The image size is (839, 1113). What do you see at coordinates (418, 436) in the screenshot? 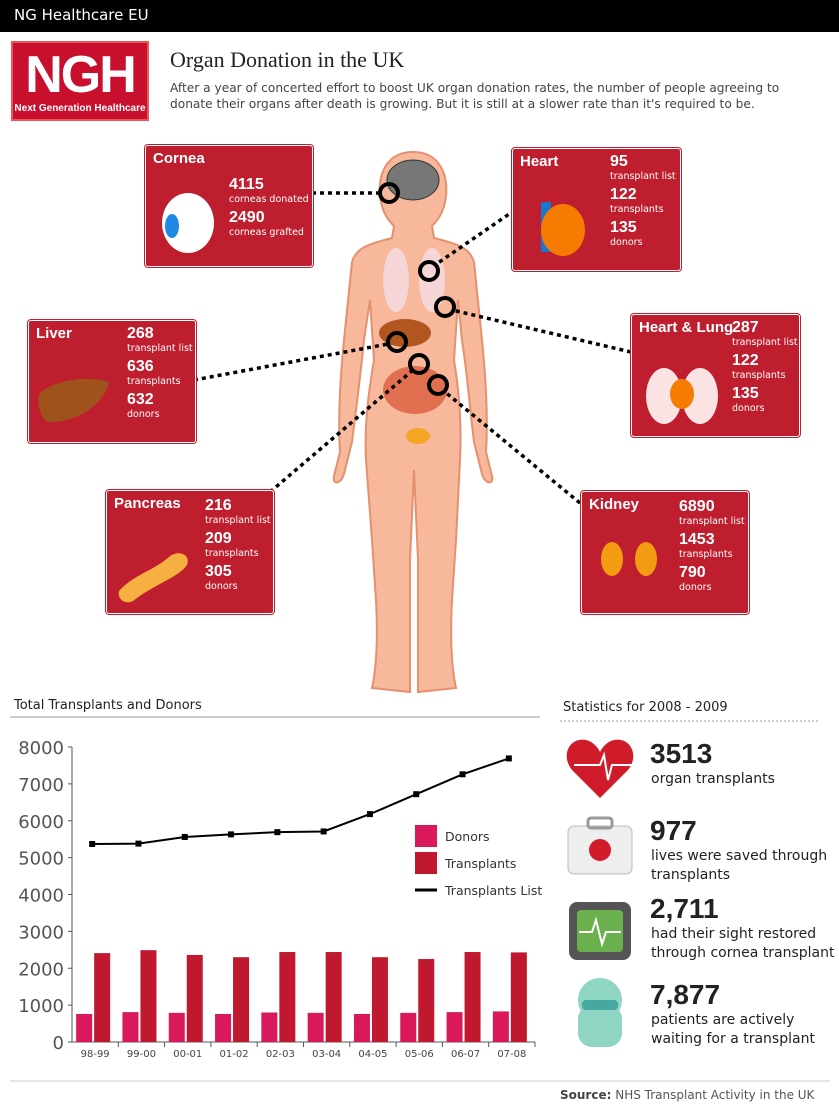
I see `bladder` at bounding box center [418, 436].